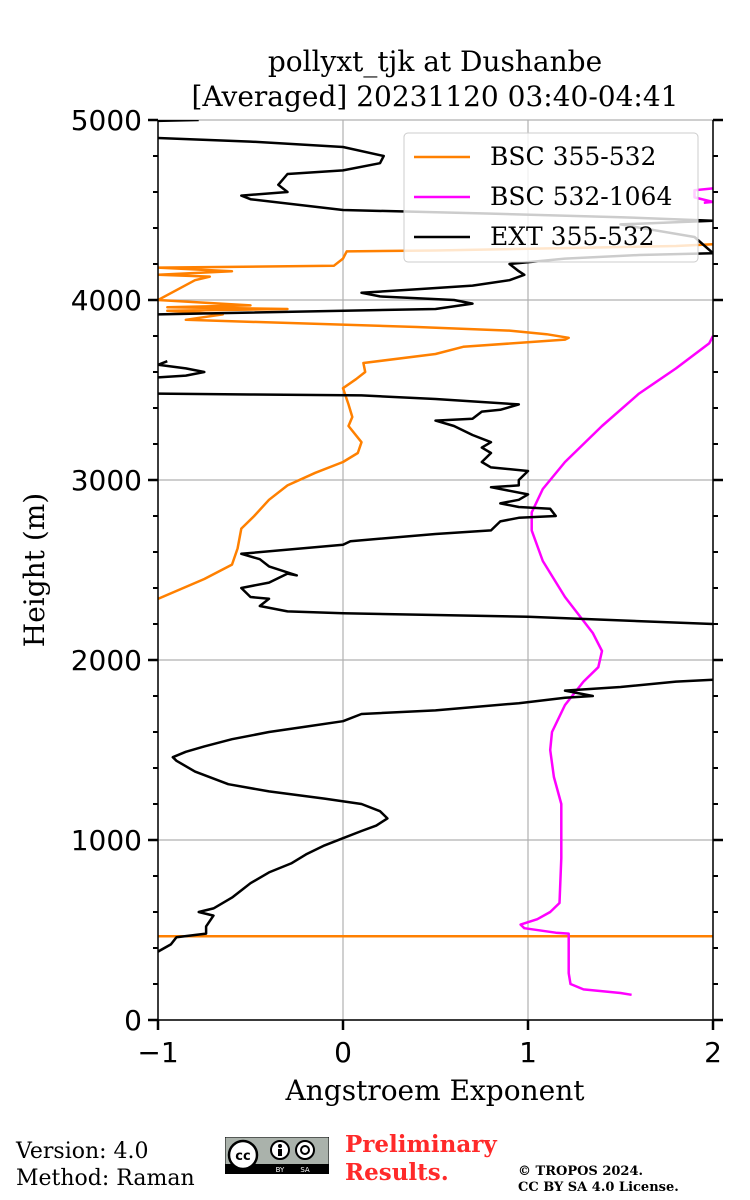 The width and height of the screenshot is (750, 1200). Describe the element at coordinates (106, 480) in the screenshot. I see `y-tick-label: 3000` at that location.